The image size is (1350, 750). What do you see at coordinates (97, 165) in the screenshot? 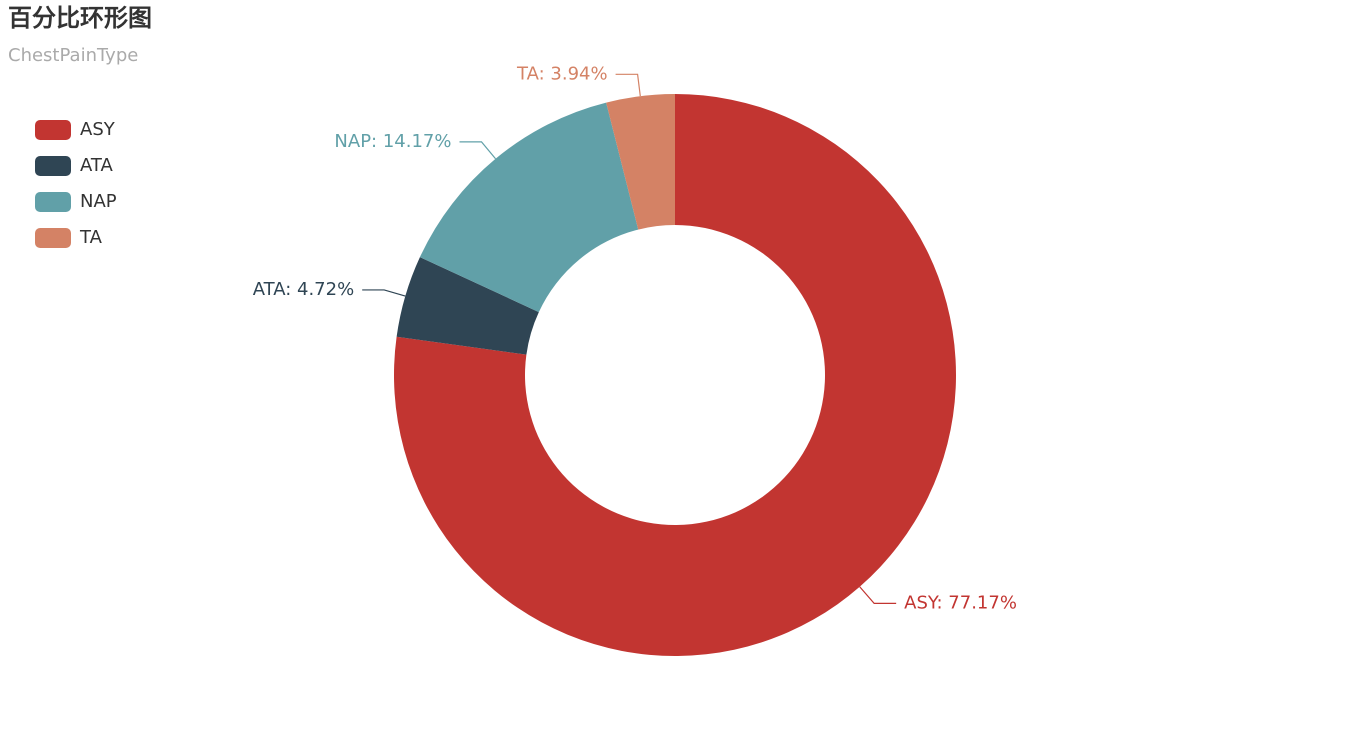
I see `legend-label: ATA` at bounding box center [97, 165].